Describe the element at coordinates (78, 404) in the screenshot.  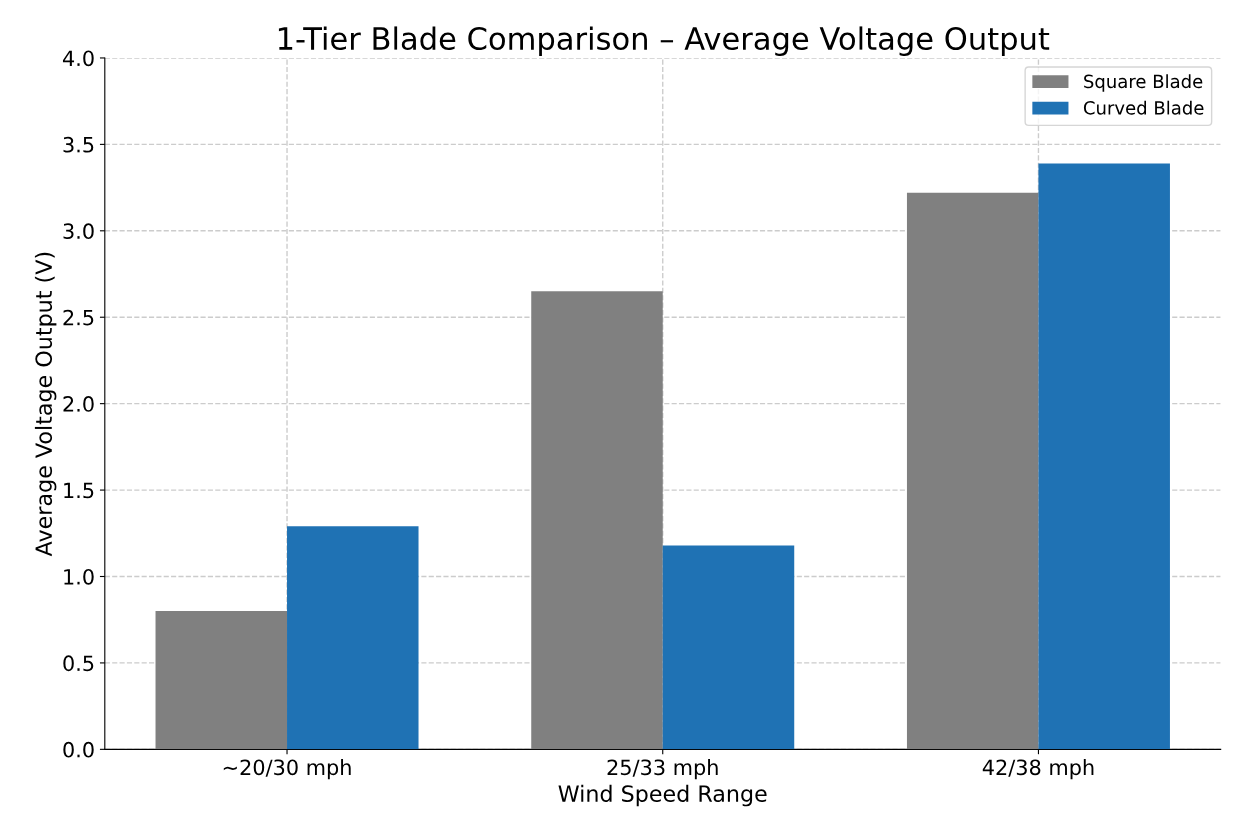
I see `y-tick-label: 2.0` at that location.